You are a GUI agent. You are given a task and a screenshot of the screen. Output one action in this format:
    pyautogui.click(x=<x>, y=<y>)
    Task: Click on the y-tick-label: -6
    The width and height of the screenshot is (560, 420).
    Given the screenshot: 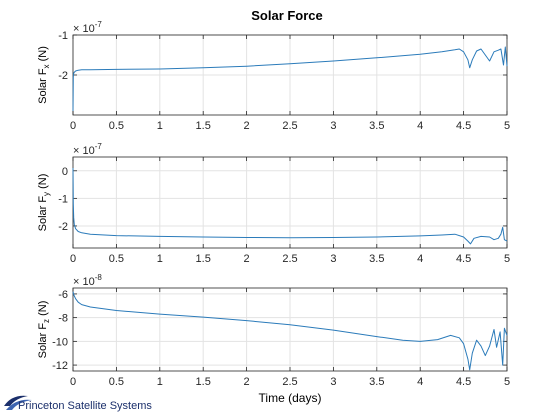 What is the action you would take?
    pyautogui.click(x=63, y=295)
    